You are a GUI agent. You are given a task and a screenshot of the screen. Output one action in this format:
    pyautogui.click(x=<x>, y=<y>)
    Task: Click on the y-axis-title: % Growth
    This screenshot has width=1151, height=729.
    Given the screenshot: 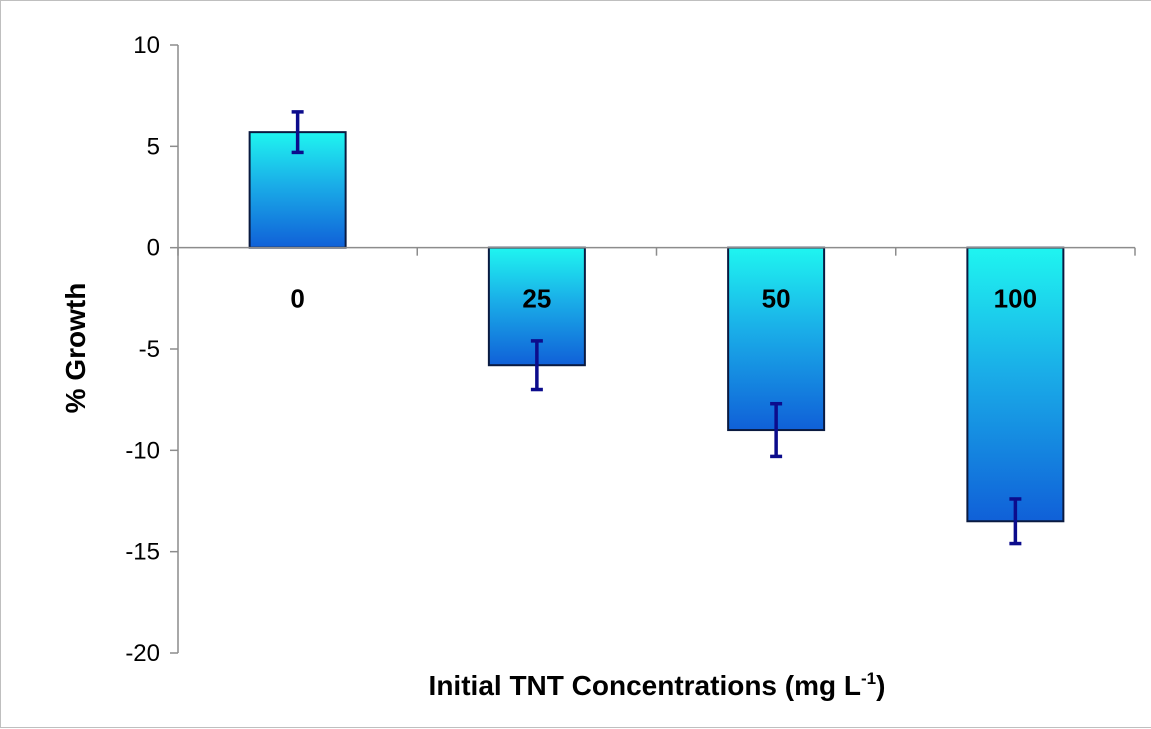 What is the action you would take?
    pyautogui.click(x=75, y=348)
    